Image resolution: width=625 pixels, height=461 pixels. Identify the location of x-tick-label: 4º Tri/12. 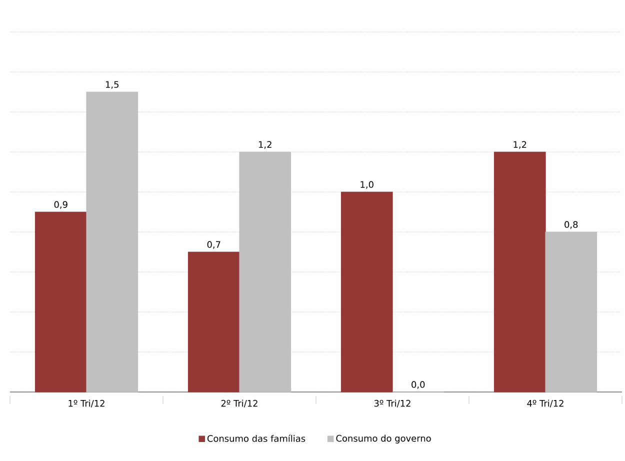
(545, 404).